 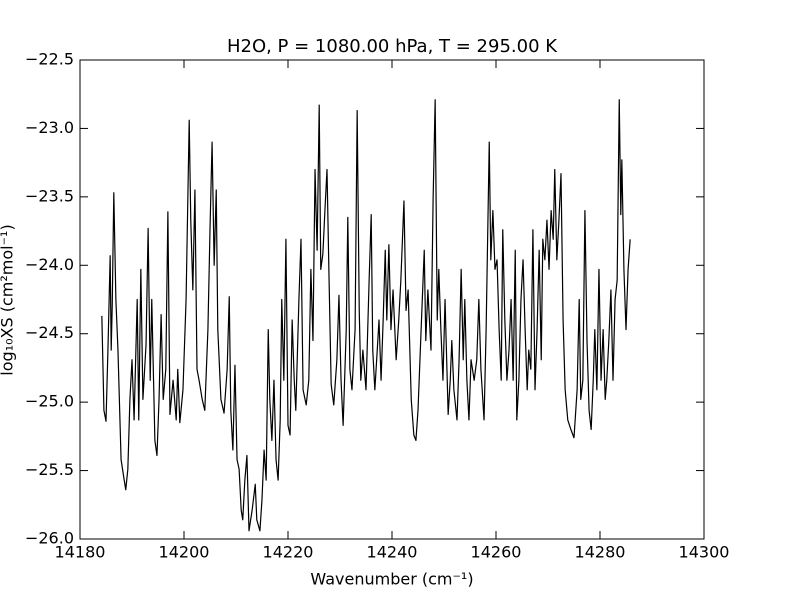 What do you see at coordinates (49, 195) in the screenshot?
I see `y-tick-label: −23.5` at bounding box center [49, 195].